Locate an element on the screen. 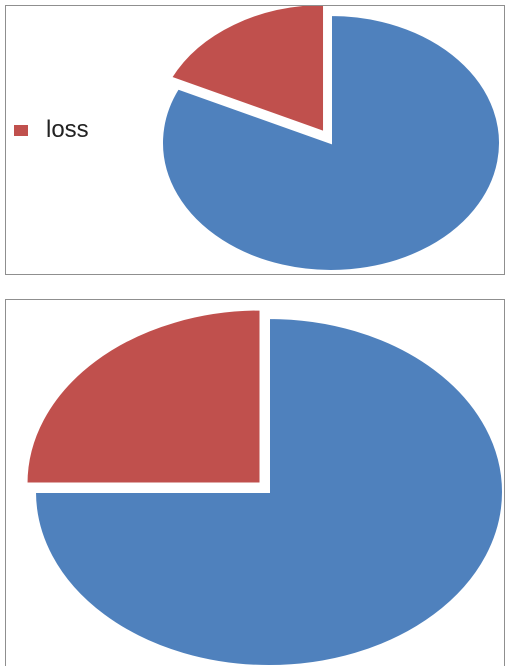  legend-label-loss: loss is located at coordinates (67, 129).